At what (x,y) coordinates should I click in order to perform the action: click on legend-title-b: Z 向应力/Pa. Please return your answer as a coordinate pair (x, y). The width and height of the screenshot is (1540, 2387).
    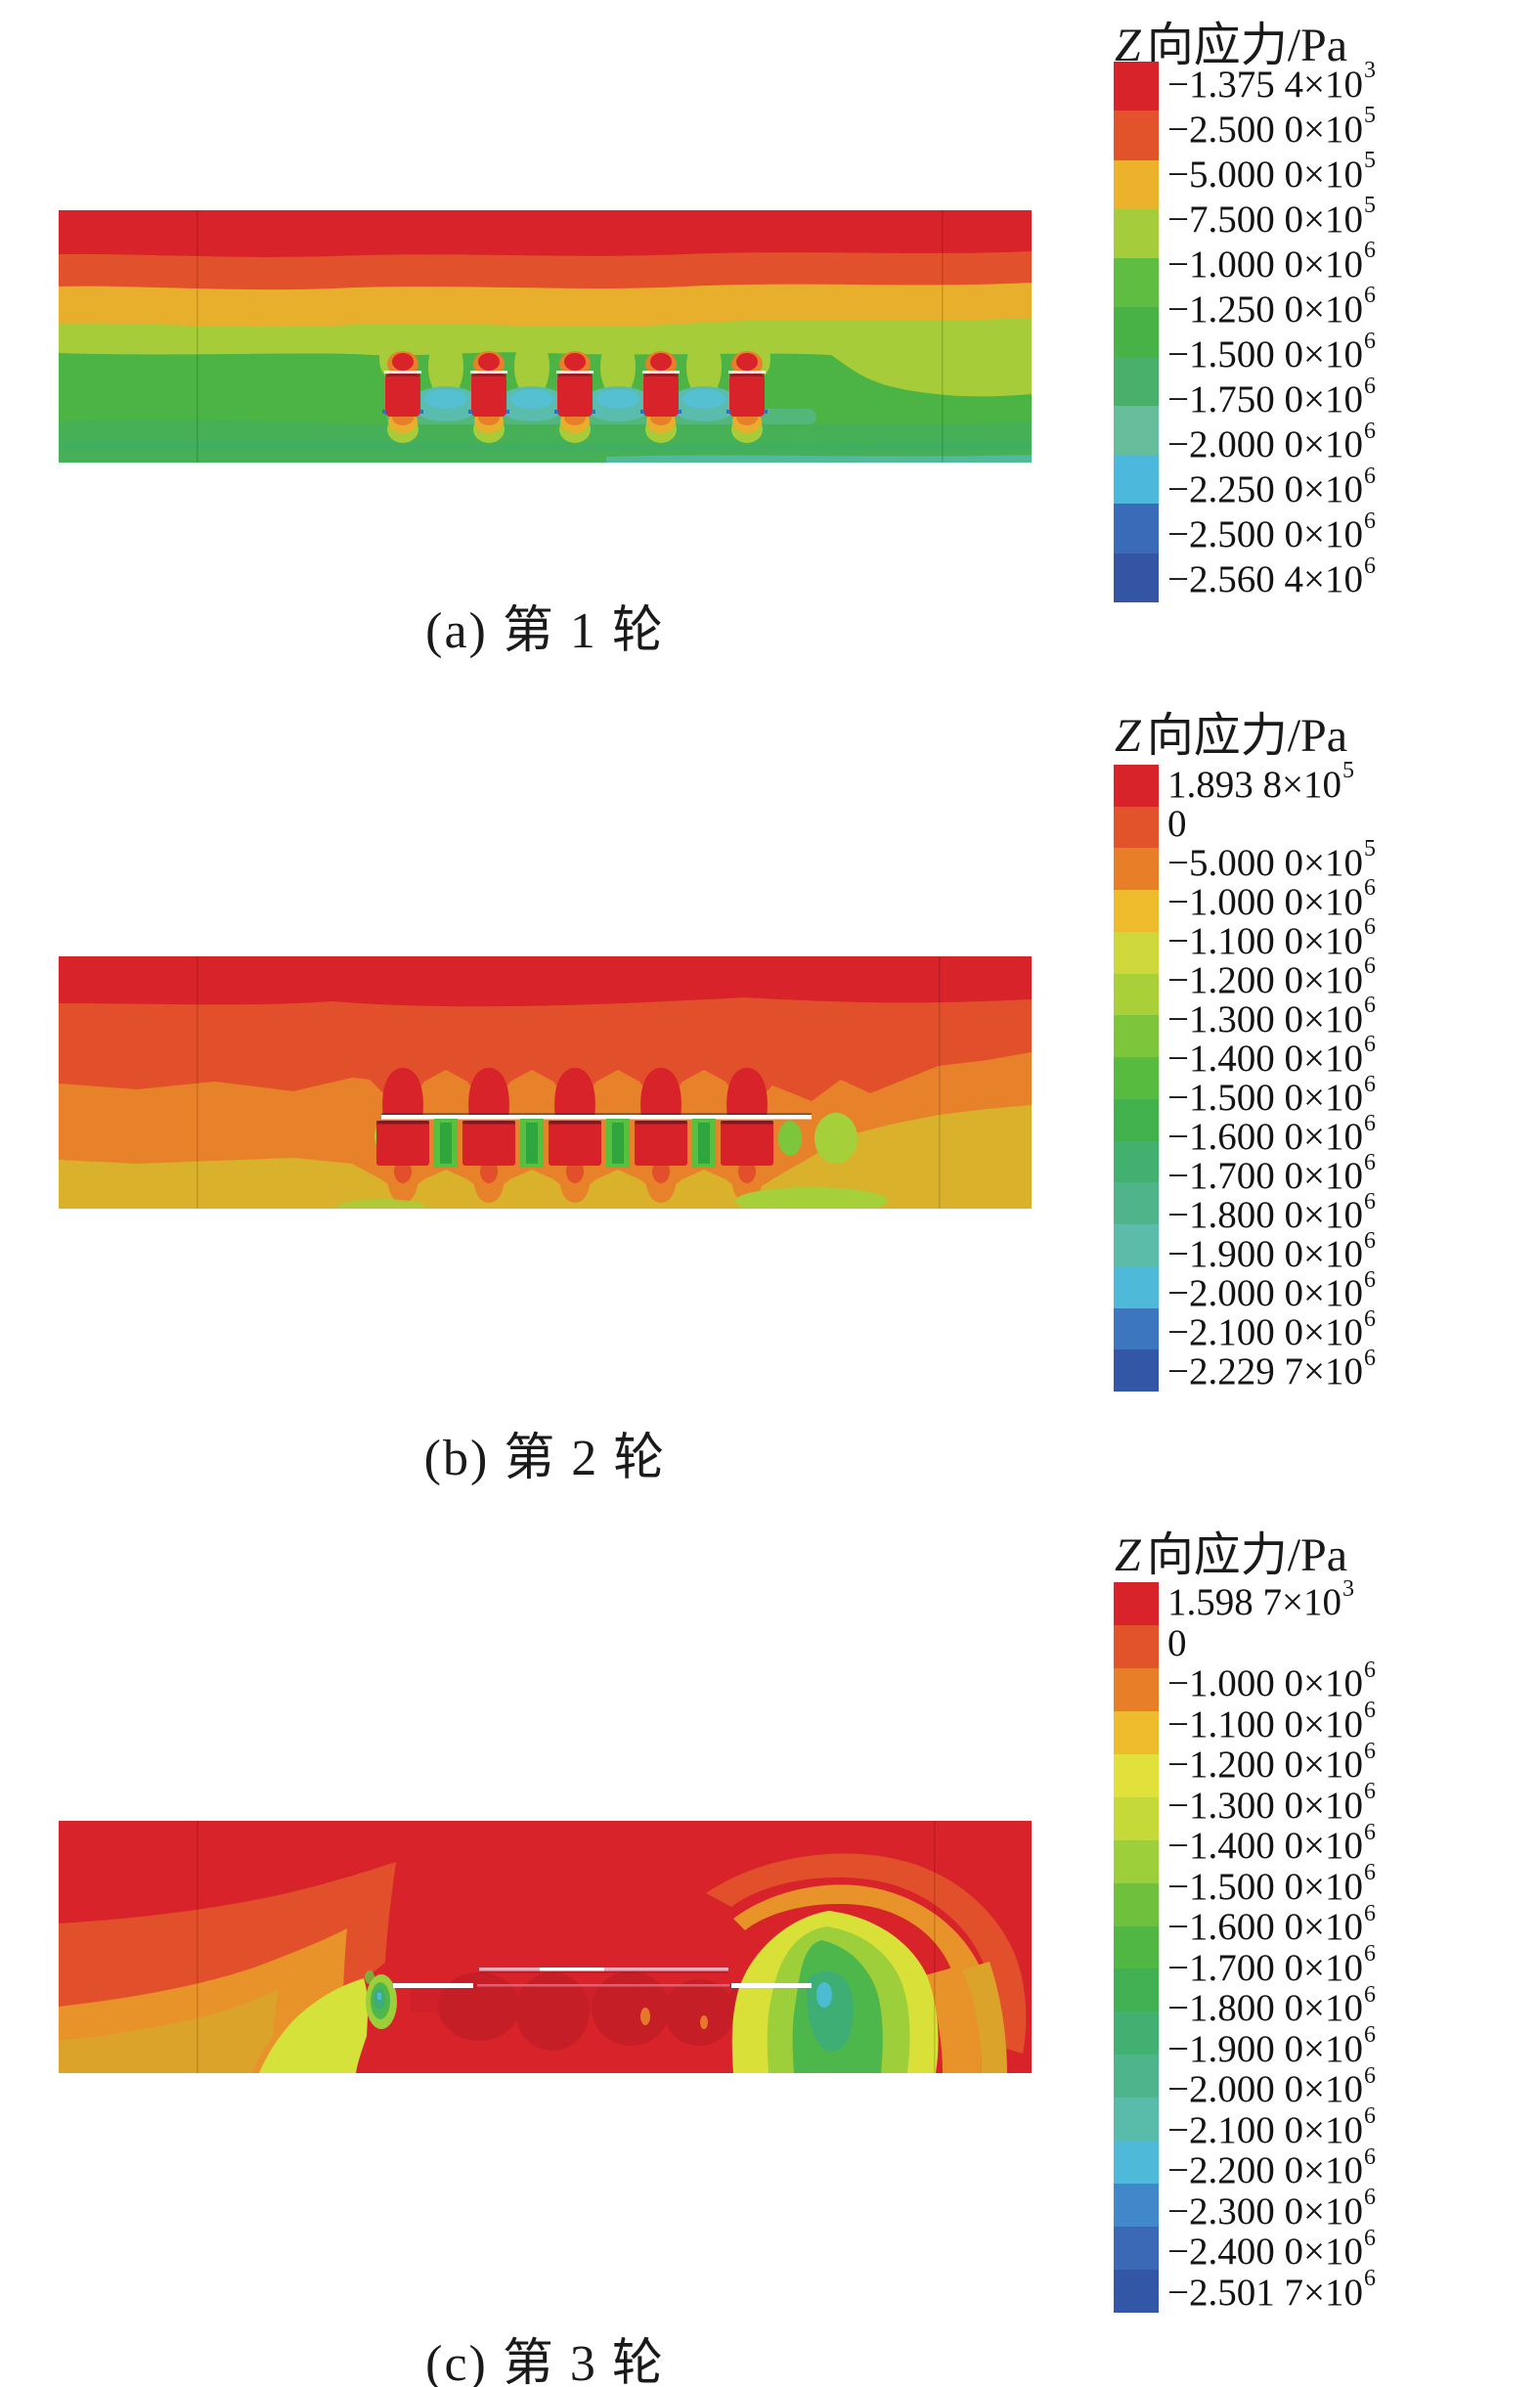
    Looking at the image, I should click on (1276, 730).